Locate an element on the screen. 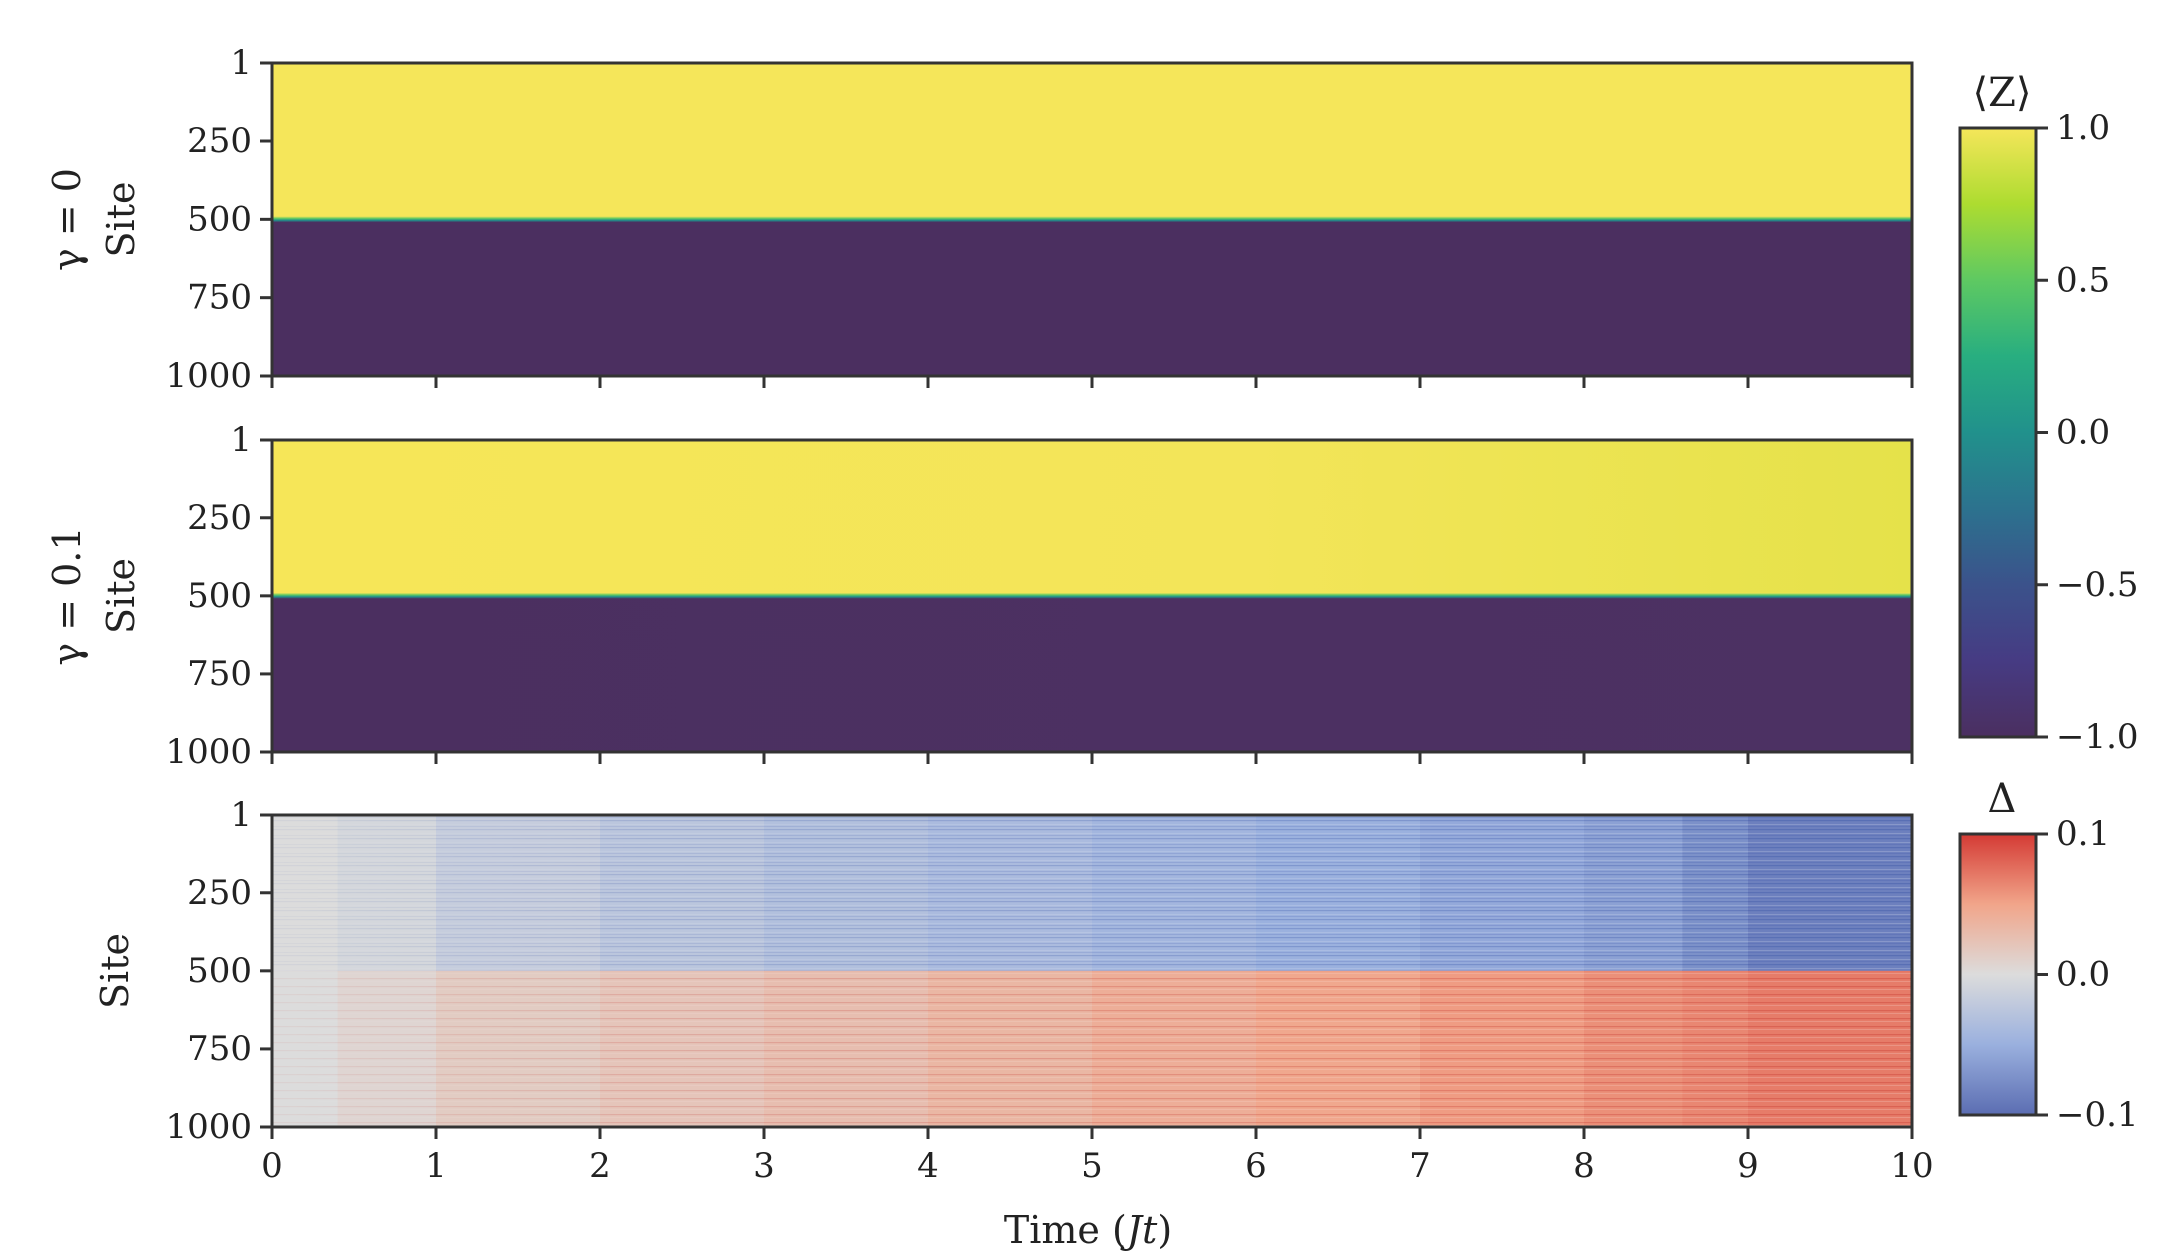 The image size is (2160, 1260). x-tick-label: 2 is located at coordinates (600, 1166).